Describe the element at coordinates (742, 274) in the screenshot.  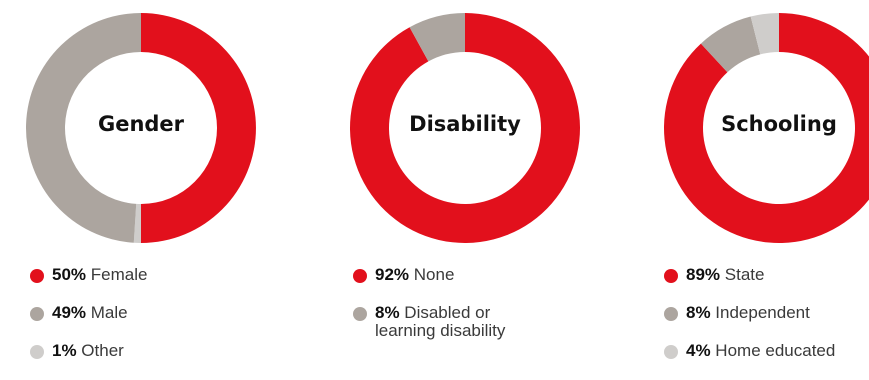
I see `legend-label: State` at that location.